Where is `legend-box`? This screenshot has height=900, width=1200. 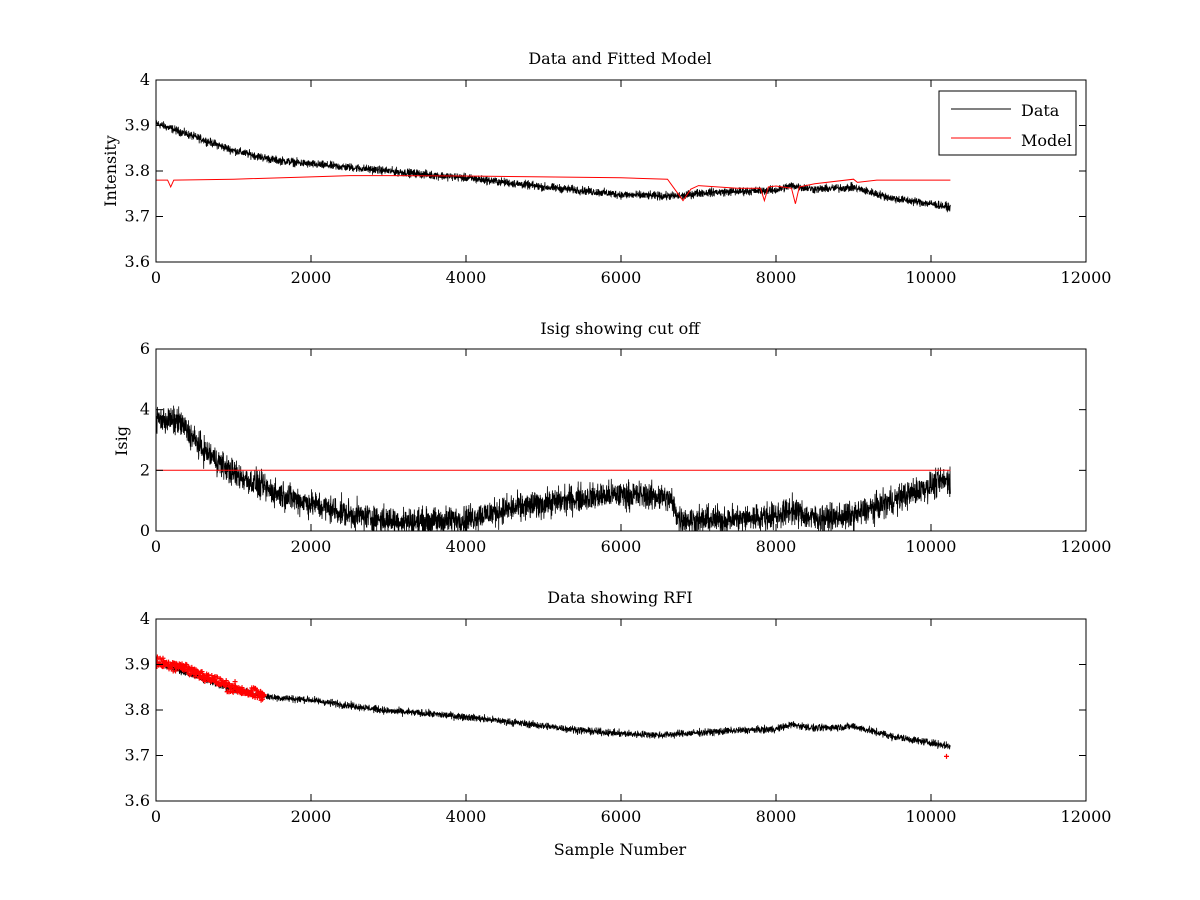
legend-box is located at coordinates (1007, 123).